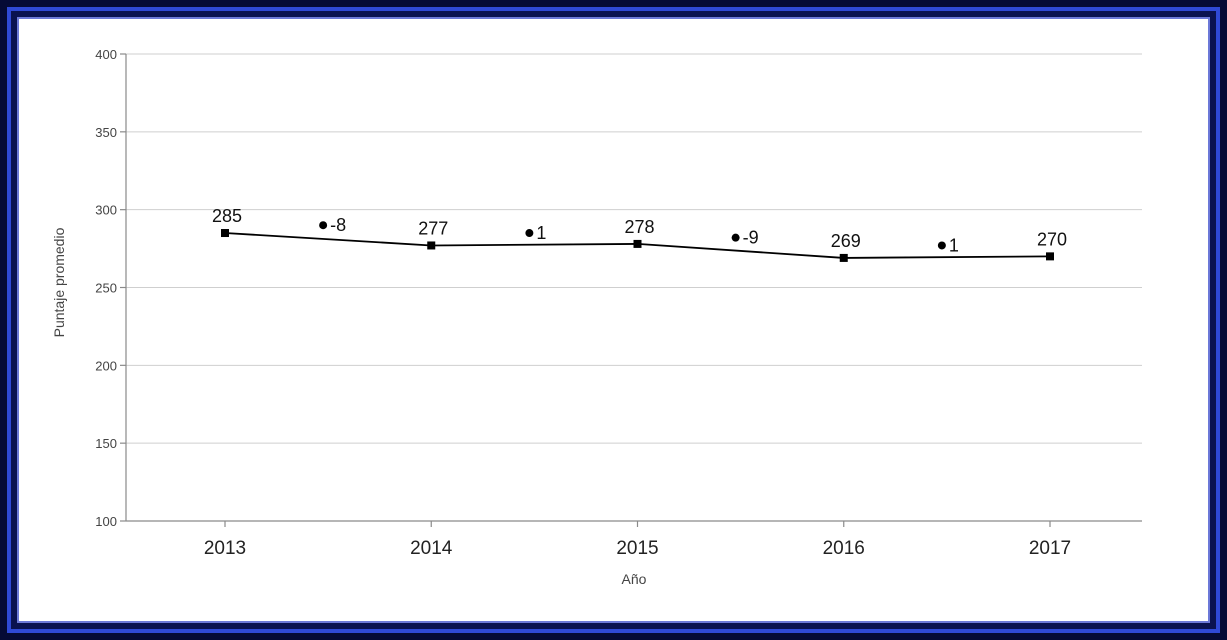 The width and height of the screenshot is (1227, 640). What do you see at coordinates (639, 227) in the screenshot?
I see `data-label-2015: 278` at bounding box center [639, 227].